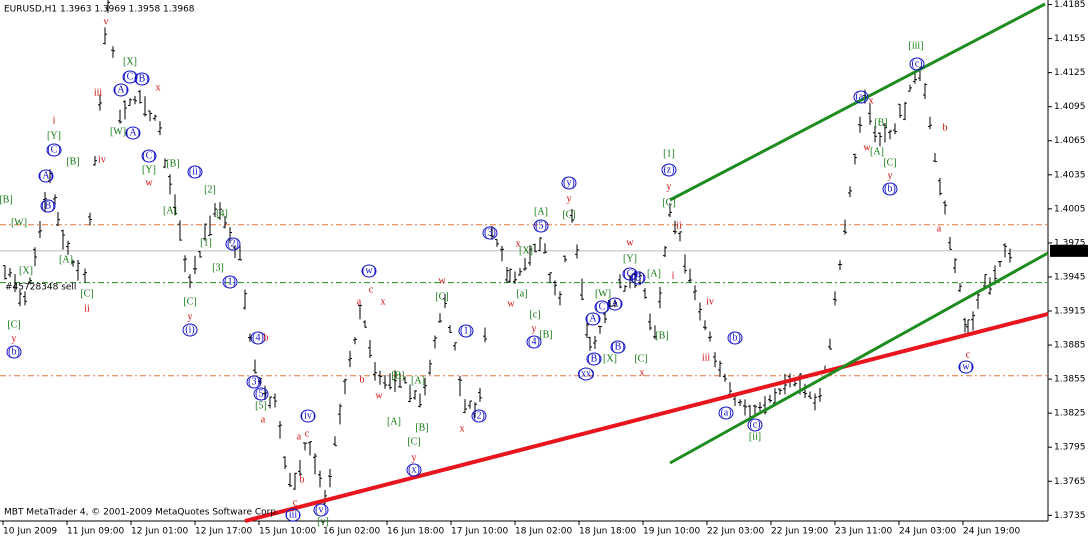 The height and width of the screenshot is (539, 1089). I want to click on wave-label: (x), so click(414, 469).